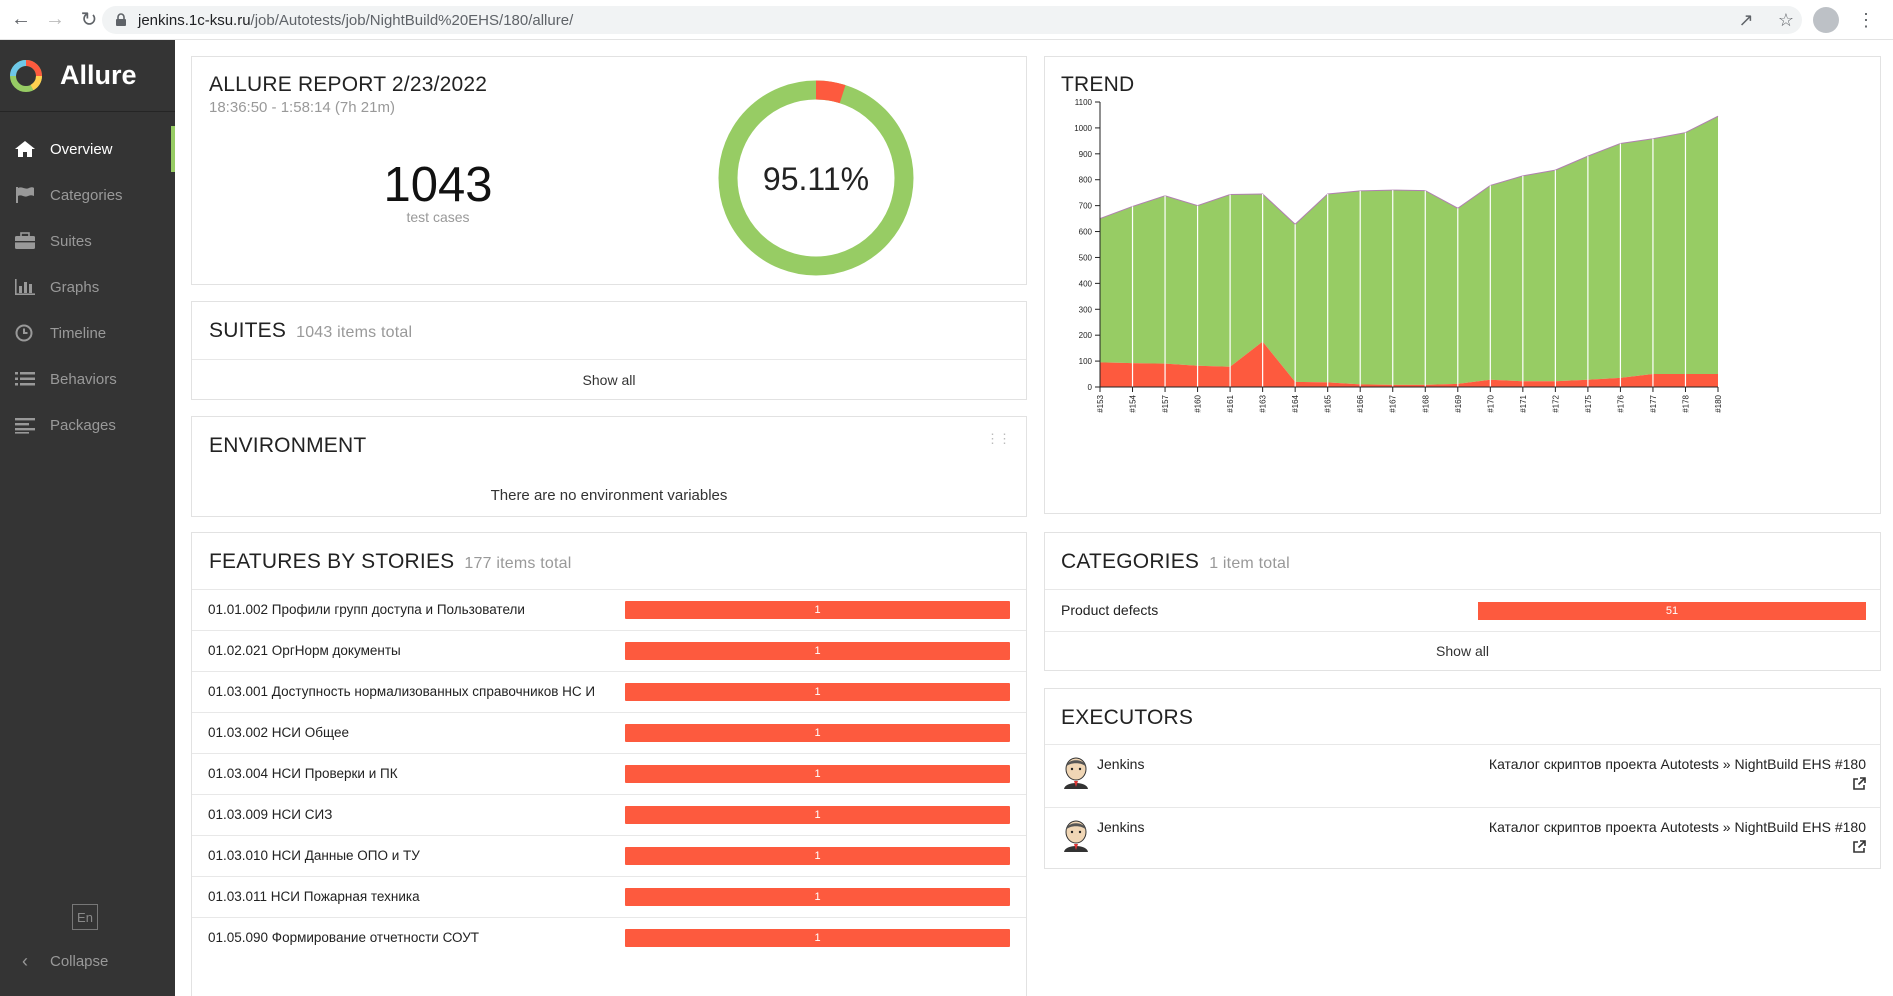 This screenshot has height=996, width=1893. What do you see at coordinates (1490, 403) in the screenshot?
I see `x-tick-label: #170` at bounding box center [1490, 403].